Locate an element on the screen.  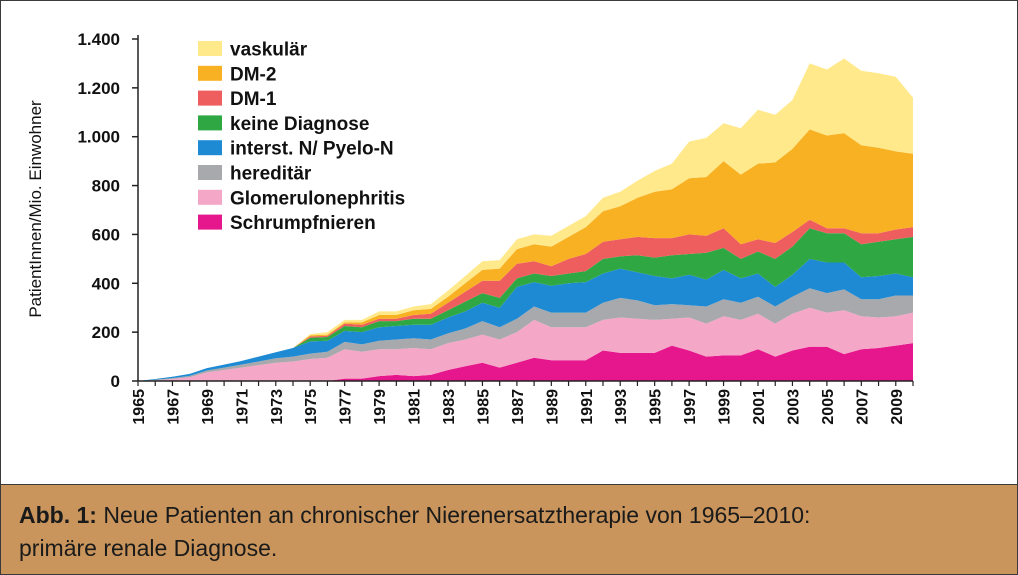
area-hereditär is located at coordinates (525, 334).